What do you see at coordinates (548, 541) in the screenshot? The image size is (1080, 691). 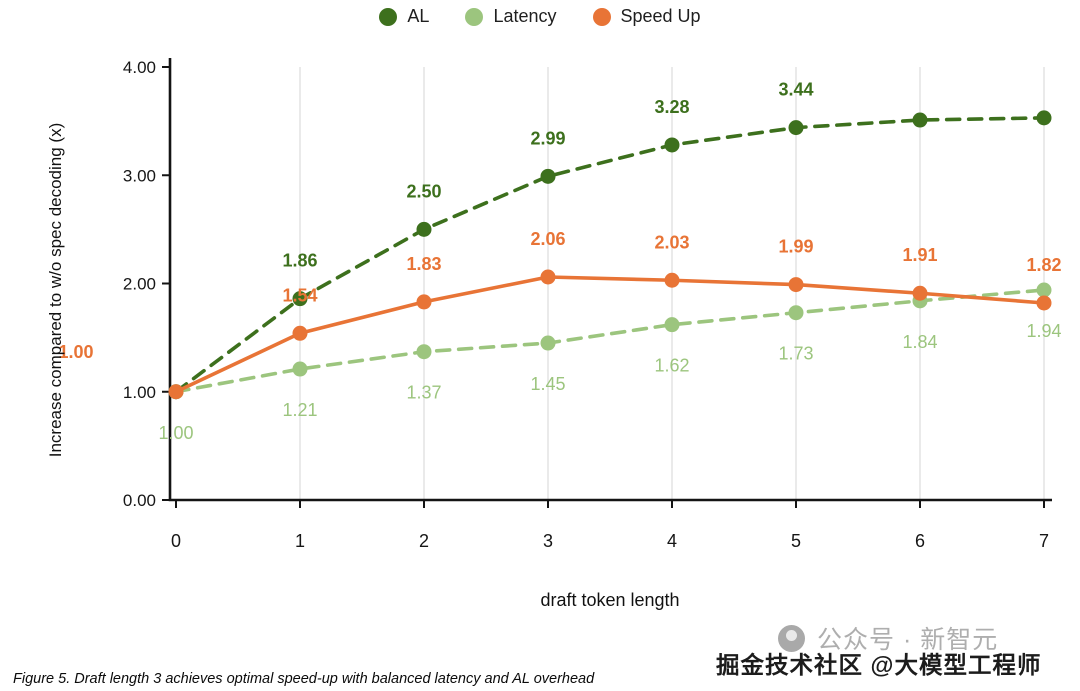 I see `x-tick-label: 3` at bounding box center [548, 541].